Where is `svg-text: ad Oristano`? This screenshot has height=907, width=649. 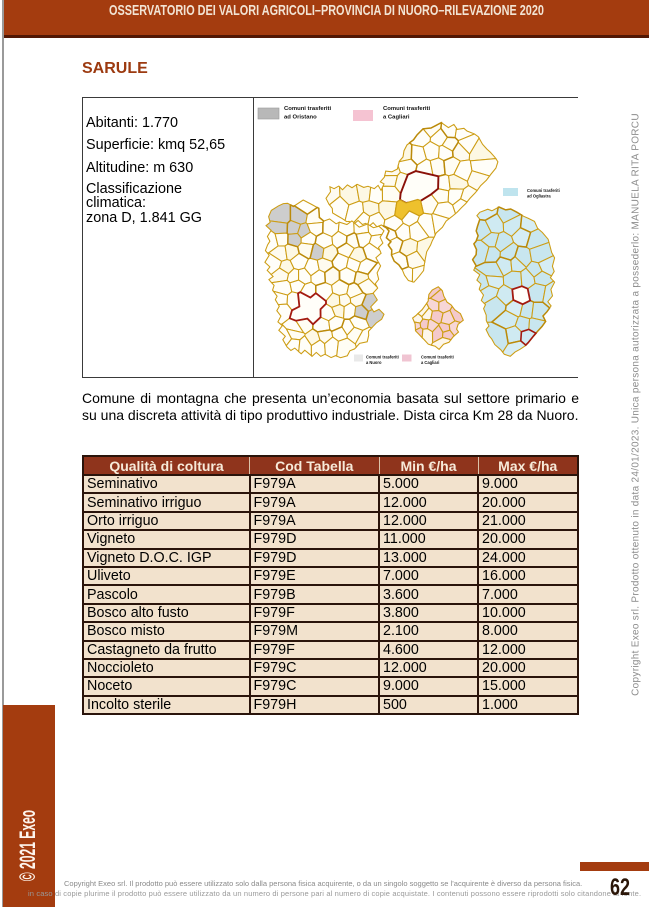
svg-text: ad Oristano is located at coordinates (300, 118).